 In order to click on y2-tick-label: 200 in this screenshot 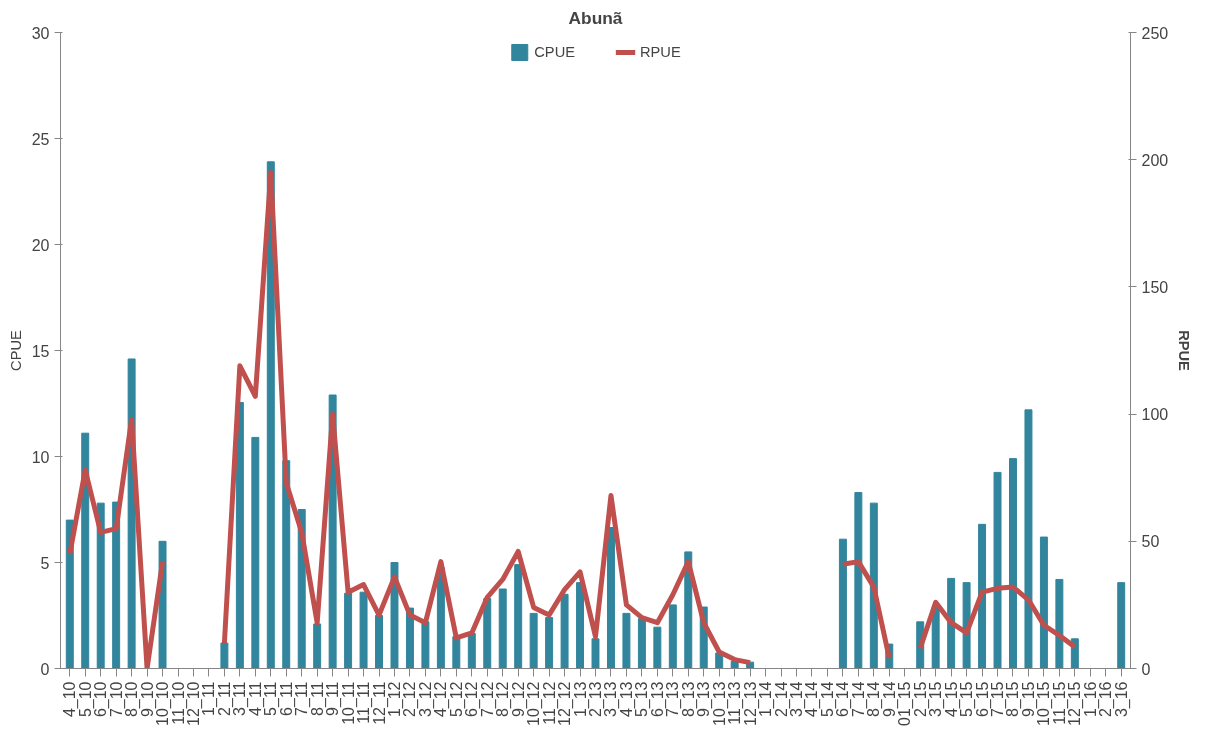, I will do `click(1155, 160)`.